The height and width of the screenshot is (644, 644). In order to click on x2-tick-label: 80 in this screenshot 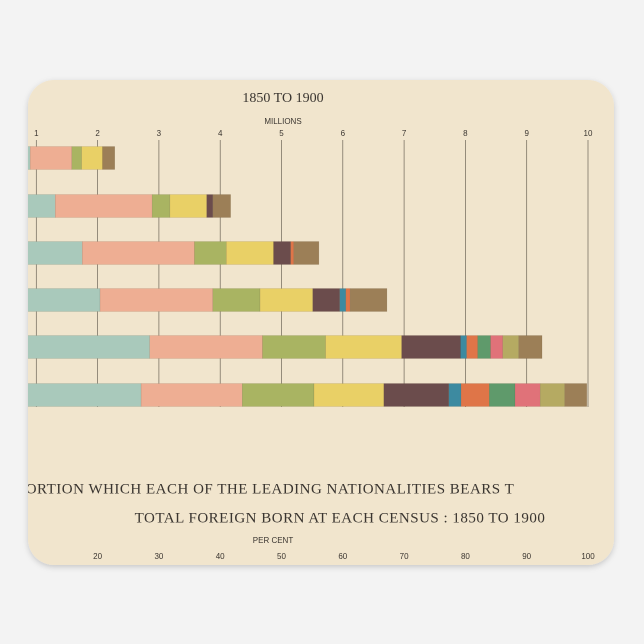, I will do `click(465, 556)`.